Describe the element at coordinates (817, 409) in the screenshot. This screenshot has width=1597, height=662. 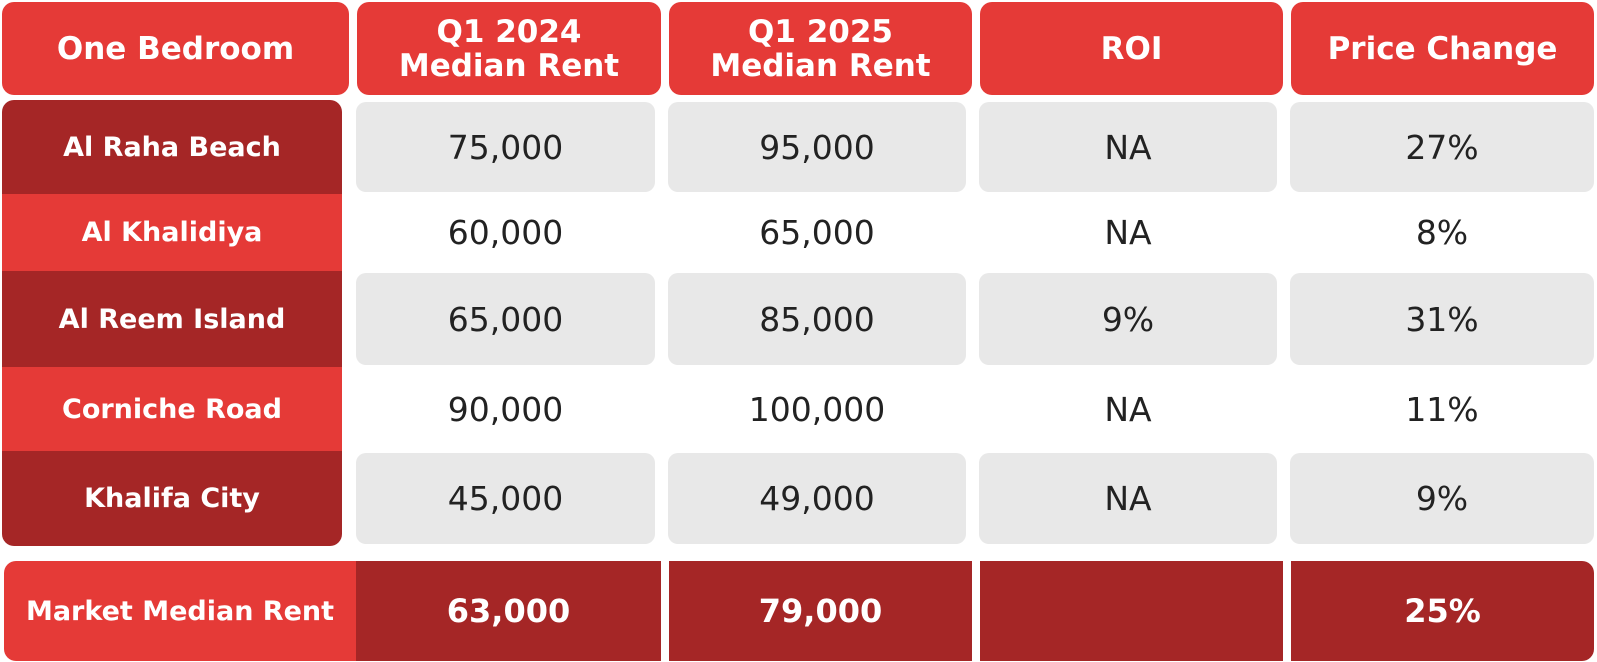
I see `value-cell: 100,000` at that location.